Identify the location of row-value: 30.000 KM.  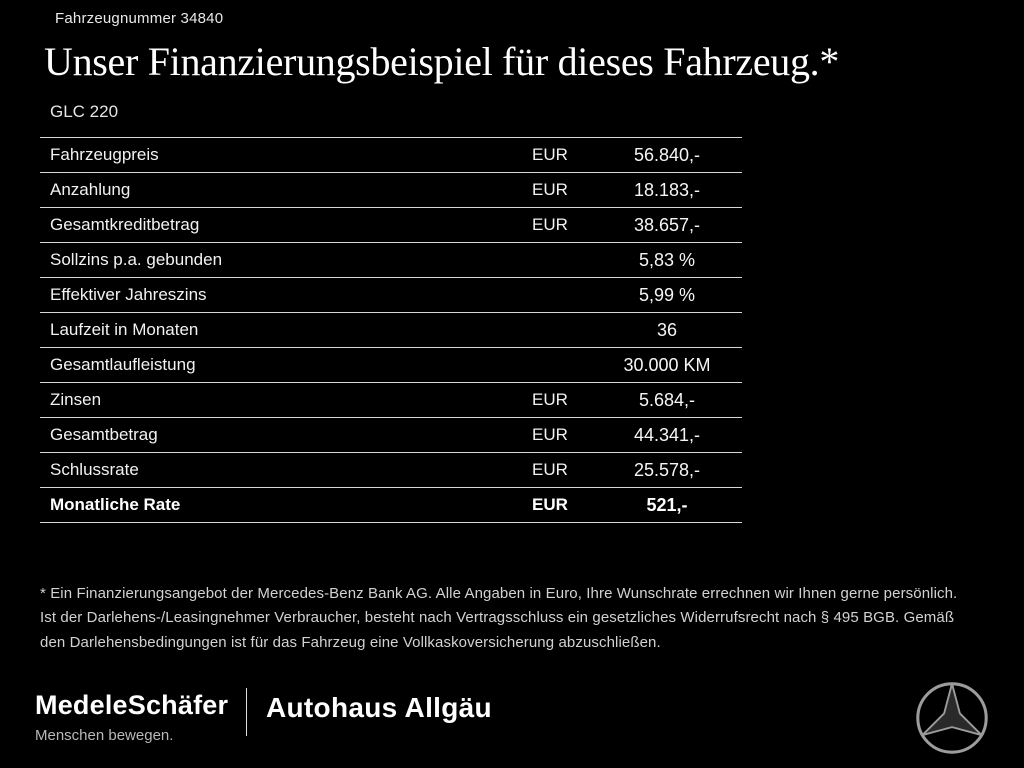
(667, 364).